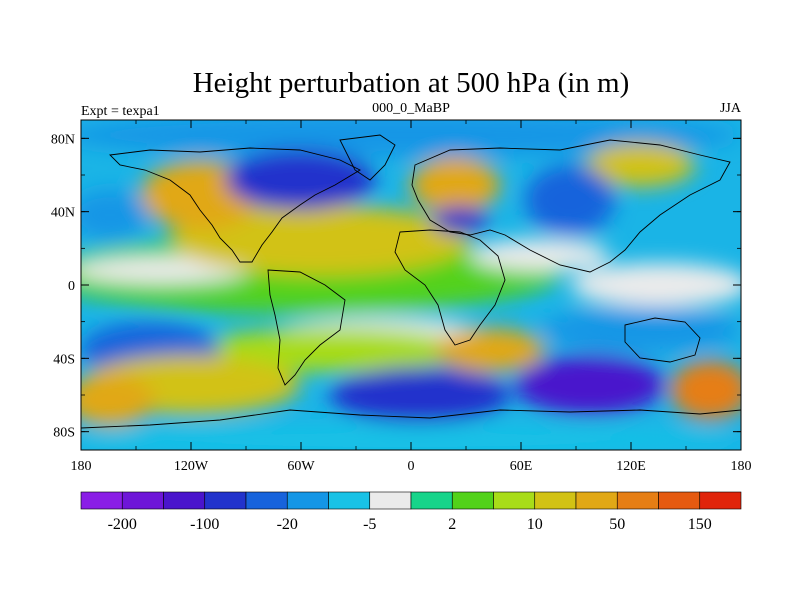 The image size is (800, 600). What do you see at coordinates (535, 524) in the screenshot?
I see `colorbar-label: 10` at bounding box center [535, 524].